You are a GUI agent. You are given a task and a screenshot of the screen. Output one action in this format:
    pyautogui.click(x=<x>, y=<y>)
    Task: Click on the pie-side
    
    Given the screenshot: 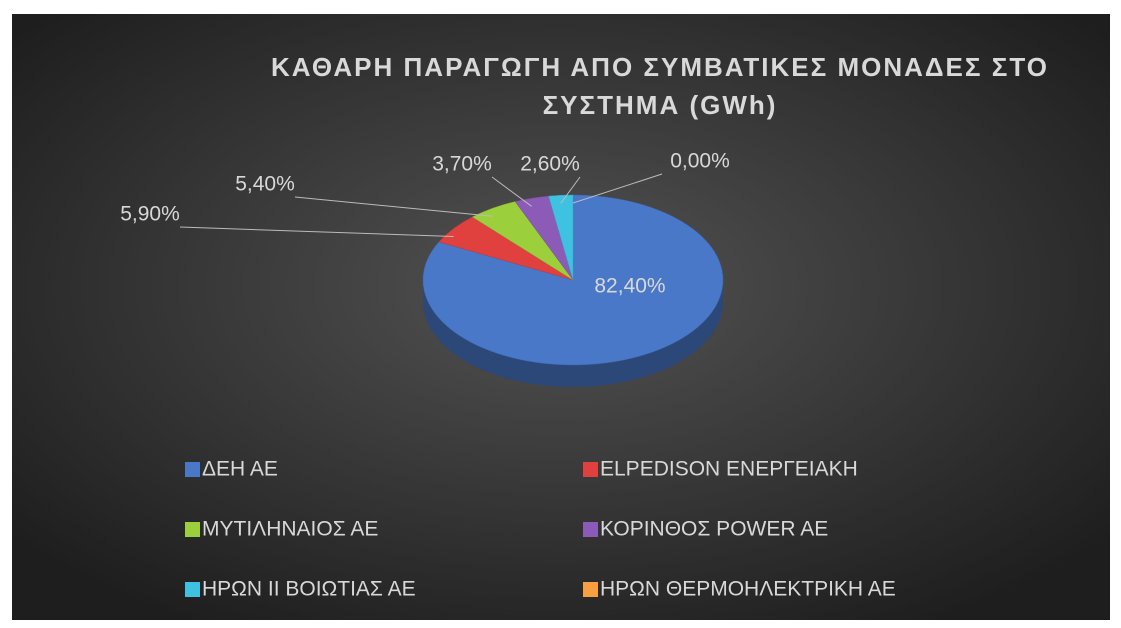 What is the action you would take?
    pyautogui.click(x=573, y=333)
    